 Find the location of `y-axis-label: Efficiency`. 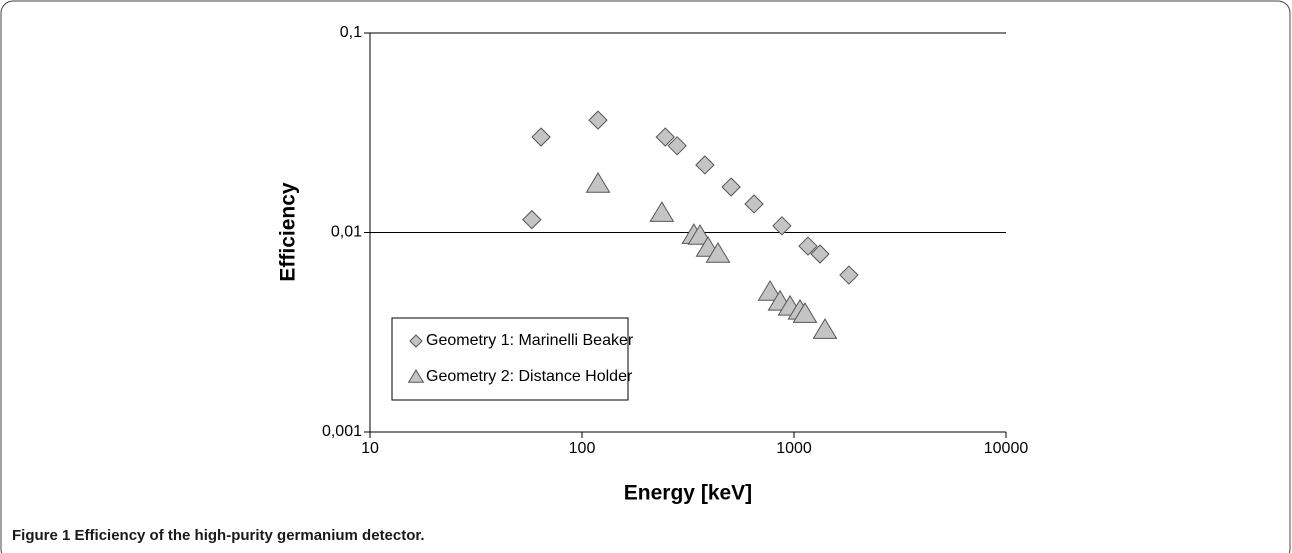

y-axis-label: Efficiency is located at coordinates (288, 232).